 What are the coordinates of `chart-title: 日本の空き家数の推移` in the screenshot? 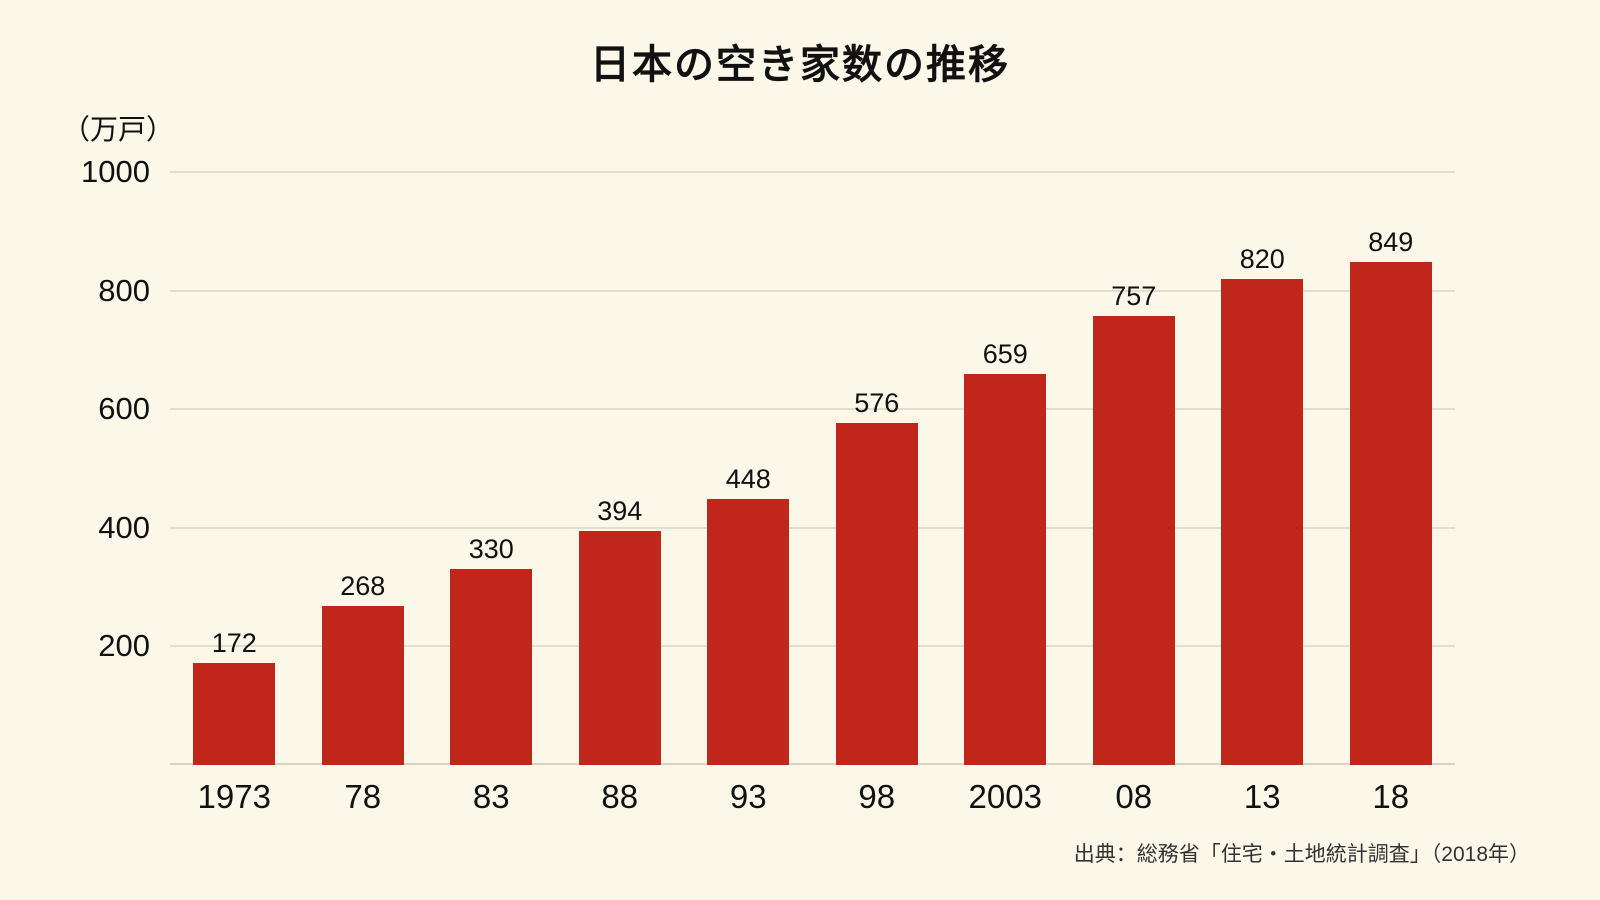 It's located at (800, 65).